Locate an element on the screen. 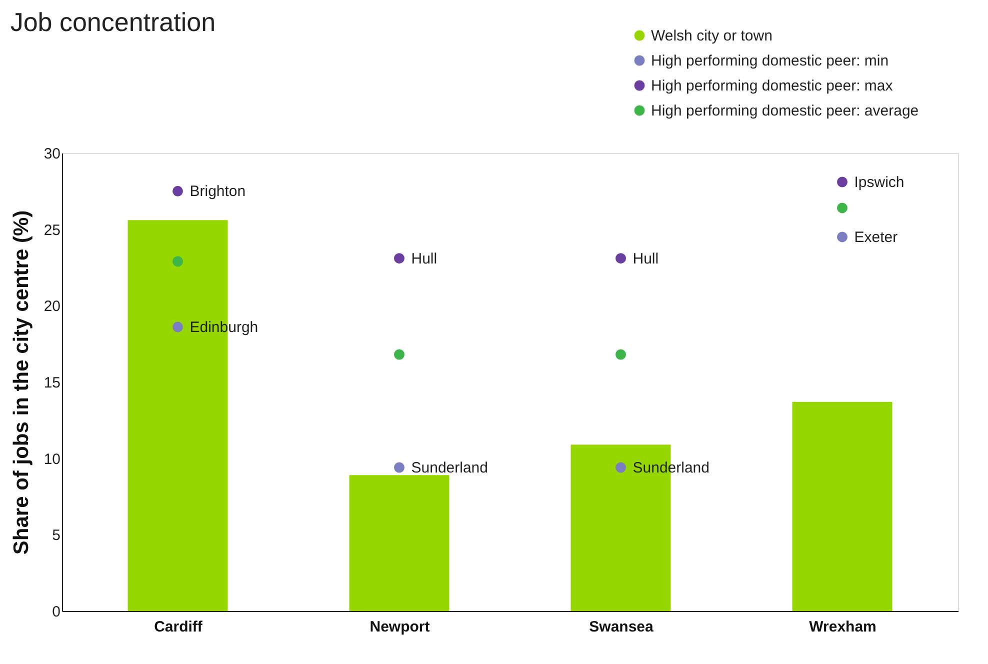 This screenshot has height=664, width=988. x-tick-label: Cardiff is located at coordinates (179, 627).